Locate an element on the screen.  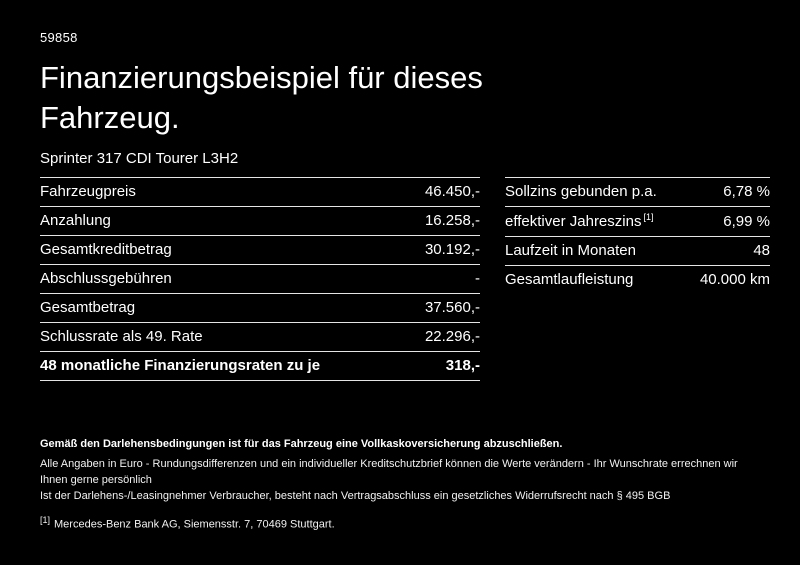
table-row-closing-fees: Abschlussgebühren - is located at coordinates (260, 279).